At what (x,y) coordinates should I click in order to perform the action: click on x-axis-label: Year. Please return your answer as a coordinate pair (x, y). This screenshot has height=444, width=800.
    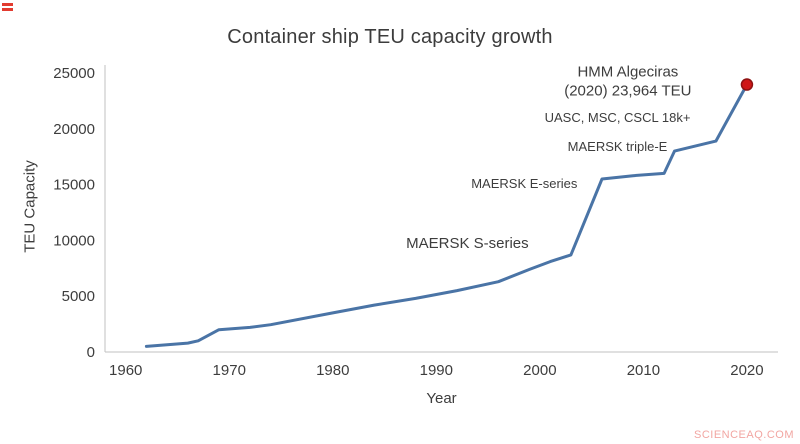
    Looking at the image, I should click on (441, 398).